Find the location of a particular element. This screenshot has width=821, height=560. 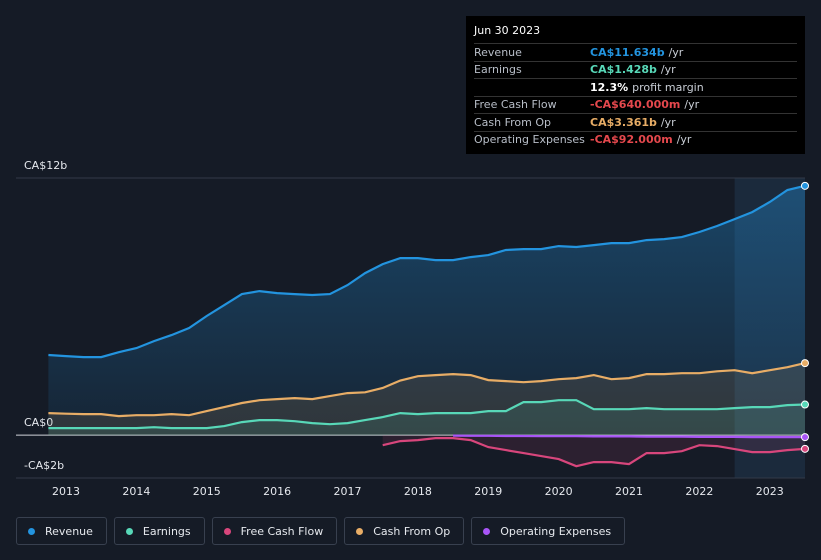

legend-label: Earnings is located at coordinates (166, 531).